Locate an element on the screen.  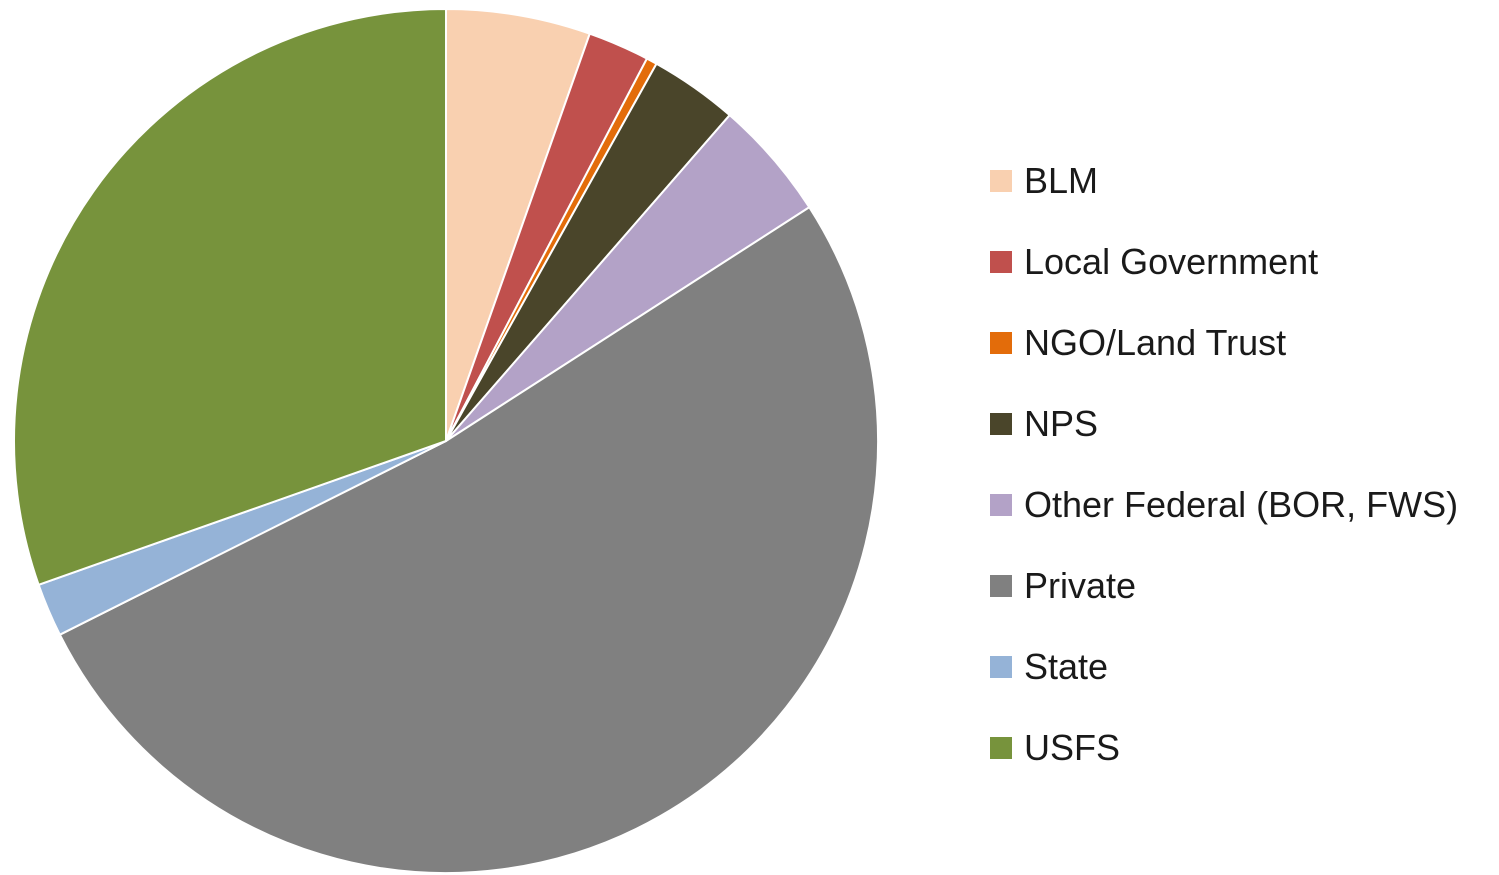
legend-label: NGO/Land Trust is located at coordinates (1155, 342).